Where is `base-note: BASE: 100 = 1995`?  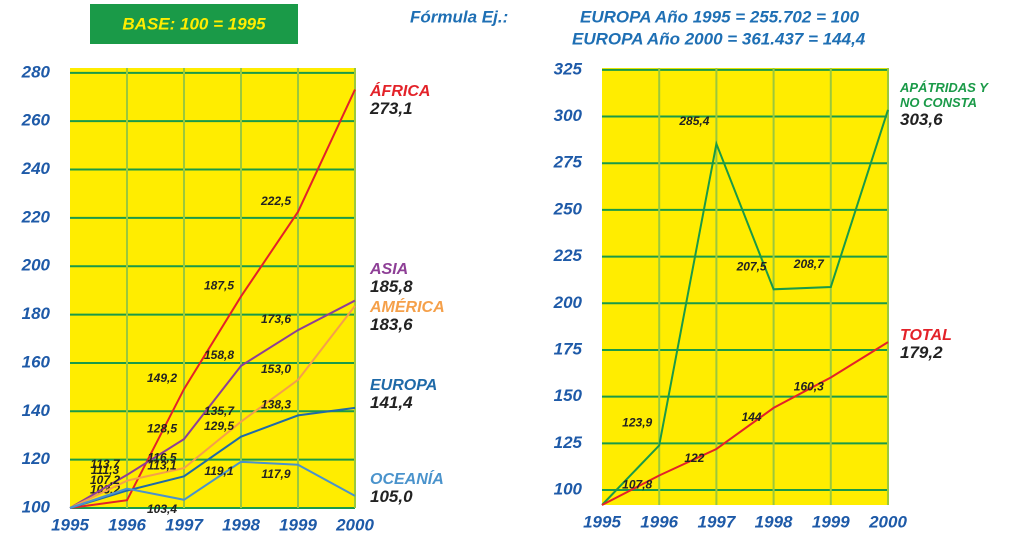
base-note: BASE: 100 = 1995 is located at coordinates (194, 23).